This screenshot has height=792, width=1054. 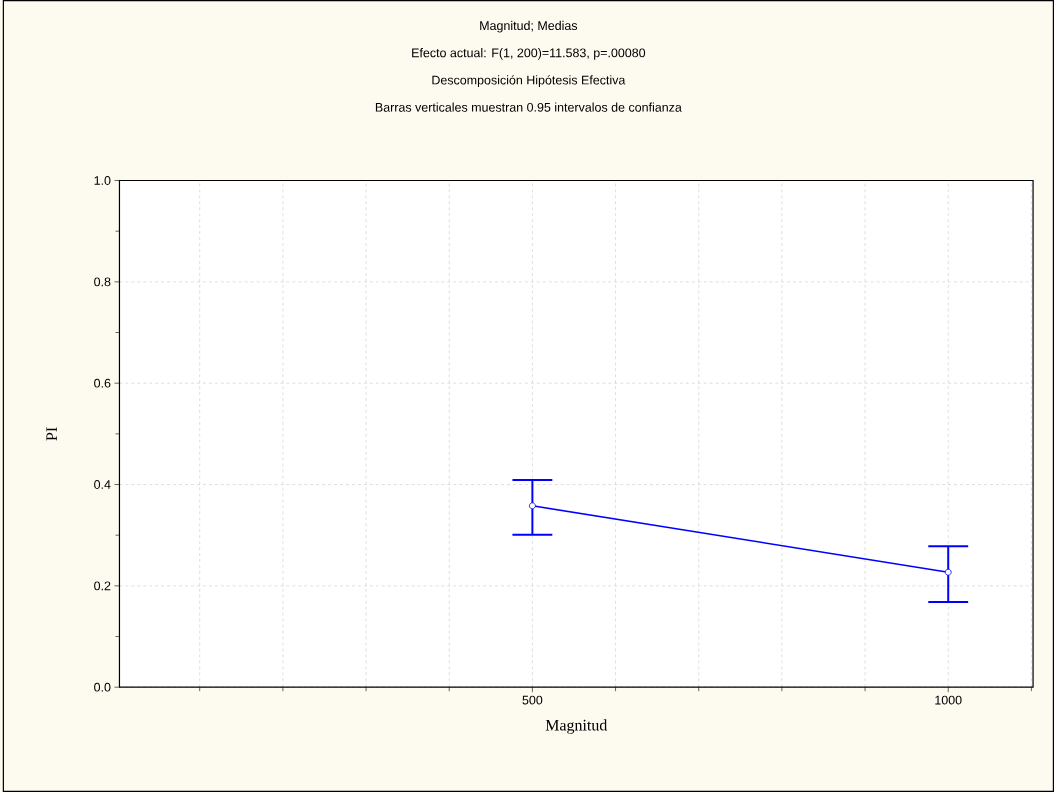 I want to click on text: Descomposición Hipótesis Efectiva, so click(x=529, y=81).